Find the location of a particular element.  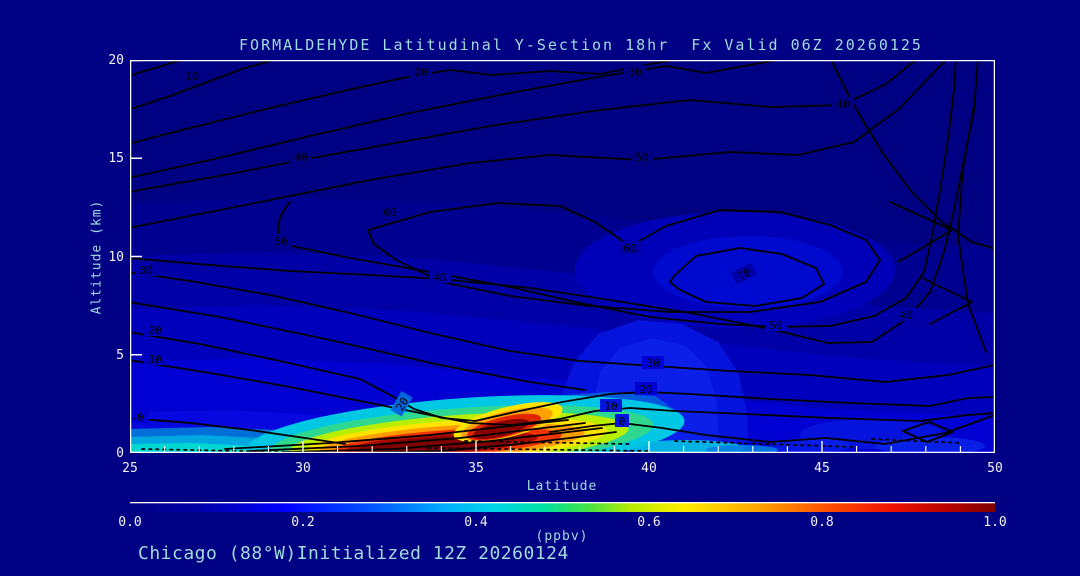

x-major-ticks is located at coordinates (562, 447).